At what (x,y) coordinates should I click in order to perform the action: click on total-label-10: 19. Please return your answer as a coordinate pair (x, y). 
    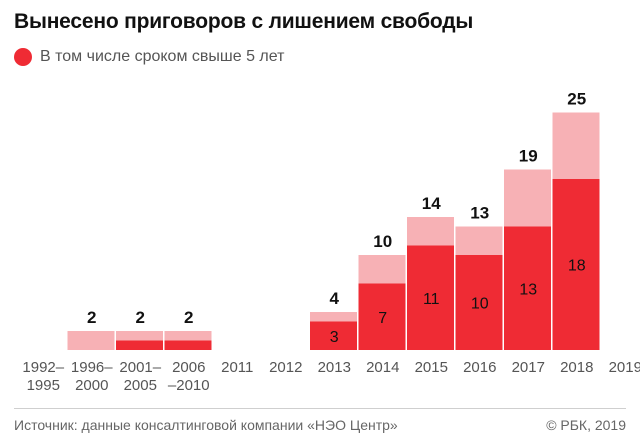
    Looking at the image, I should click on (528, 156).